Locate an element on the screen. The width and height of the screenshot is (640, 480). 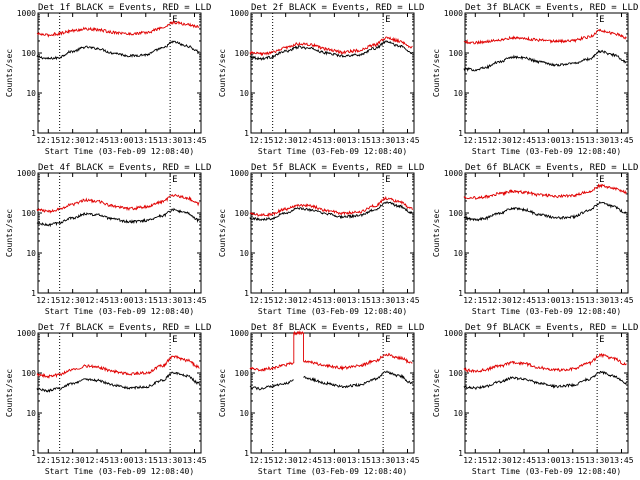
panel-title: Det 2f BLACK = Events, RED = LLD is located at coordinates (337, 8).